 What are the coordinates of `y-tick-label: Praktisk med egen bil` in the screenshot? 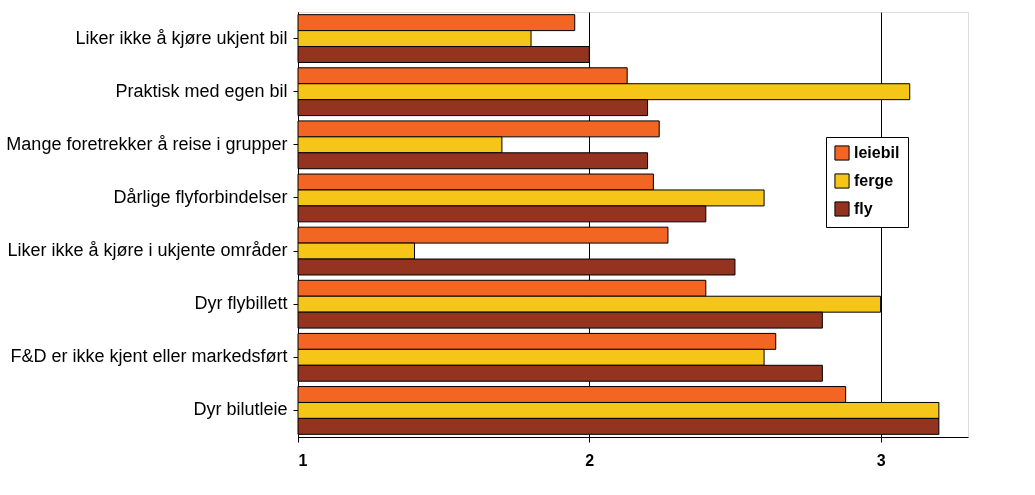 It's located at (201, 90).